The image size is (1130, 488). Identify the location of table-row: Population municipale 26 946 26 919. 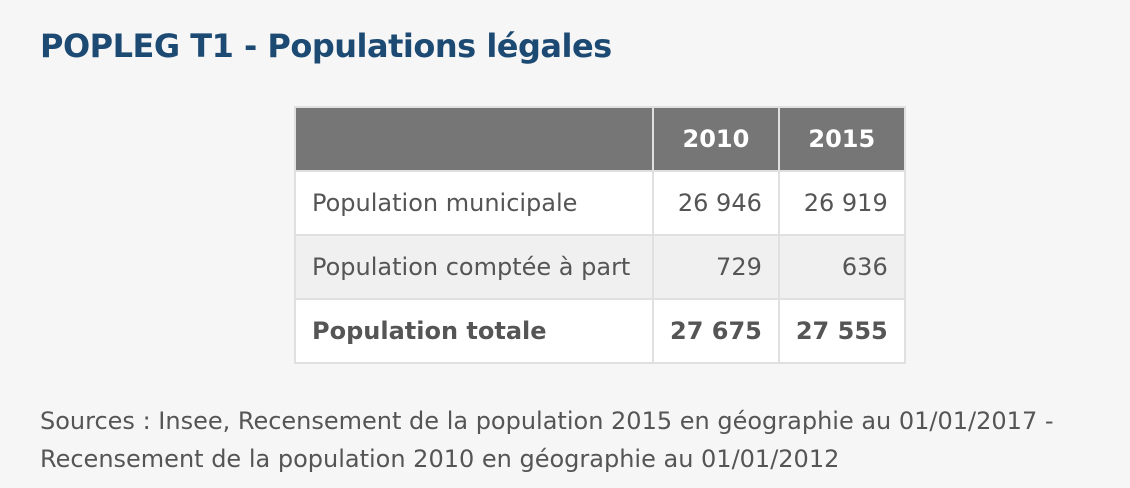
(600, 203).